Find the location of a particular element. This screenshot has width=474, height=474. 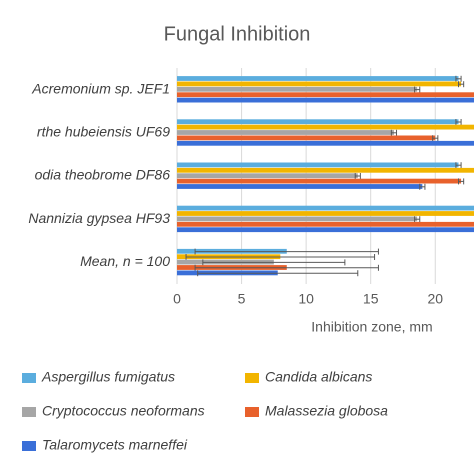

legend-label: Aspergillus fumigatus is located at coordinates (108, 377).